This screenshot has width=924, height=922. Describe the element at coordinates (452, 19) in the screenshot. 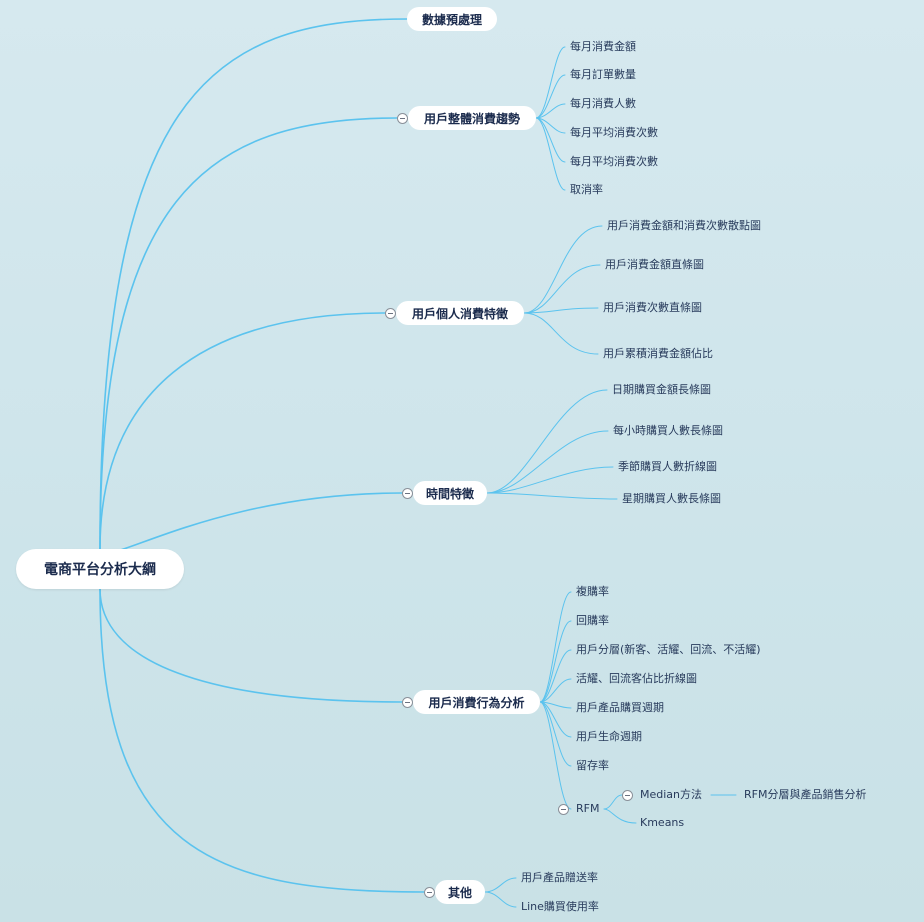

I see `branch-data-preprocessing: 數據預處理` at that location.